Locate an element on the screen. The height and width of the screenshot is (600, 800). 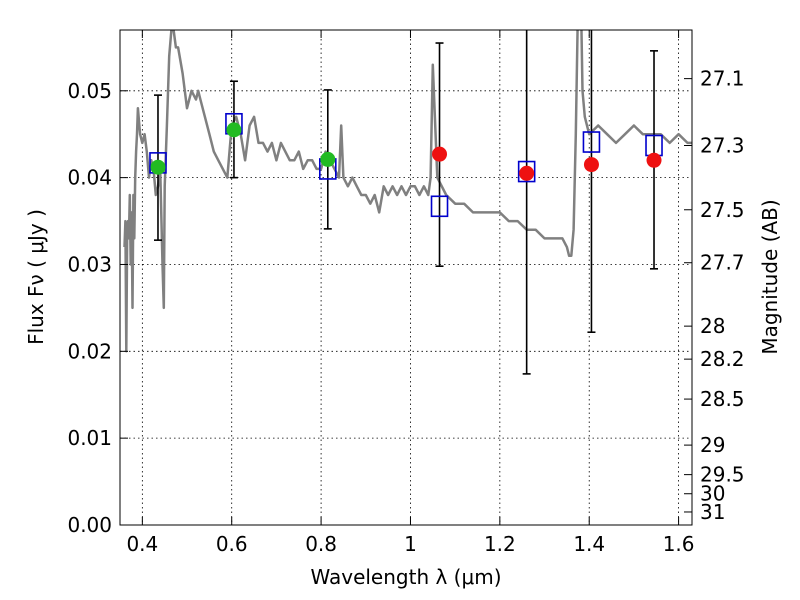
right-tick-label: 27.7 is located at coordinates (722, 263).